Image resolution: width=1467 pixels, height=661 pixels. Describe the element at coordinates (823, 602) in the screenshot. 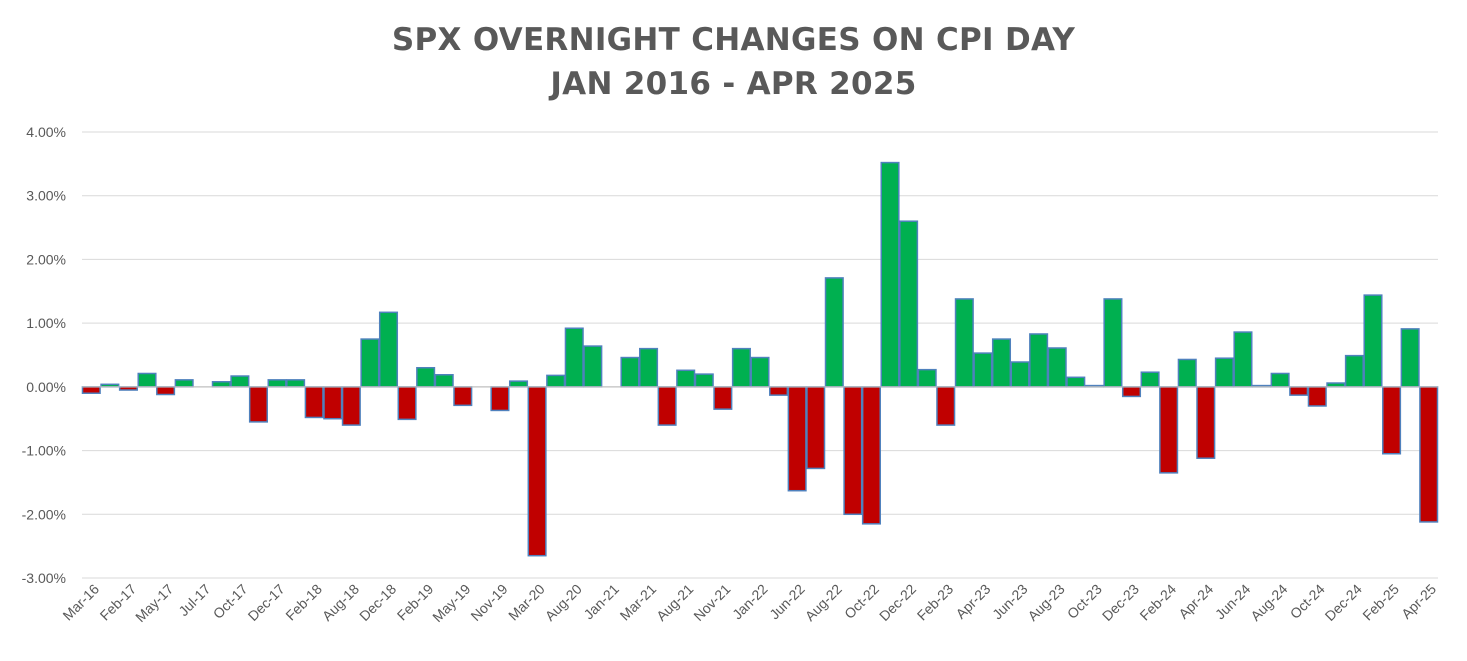

I see `x-tick-label: Aug-22` at that location.